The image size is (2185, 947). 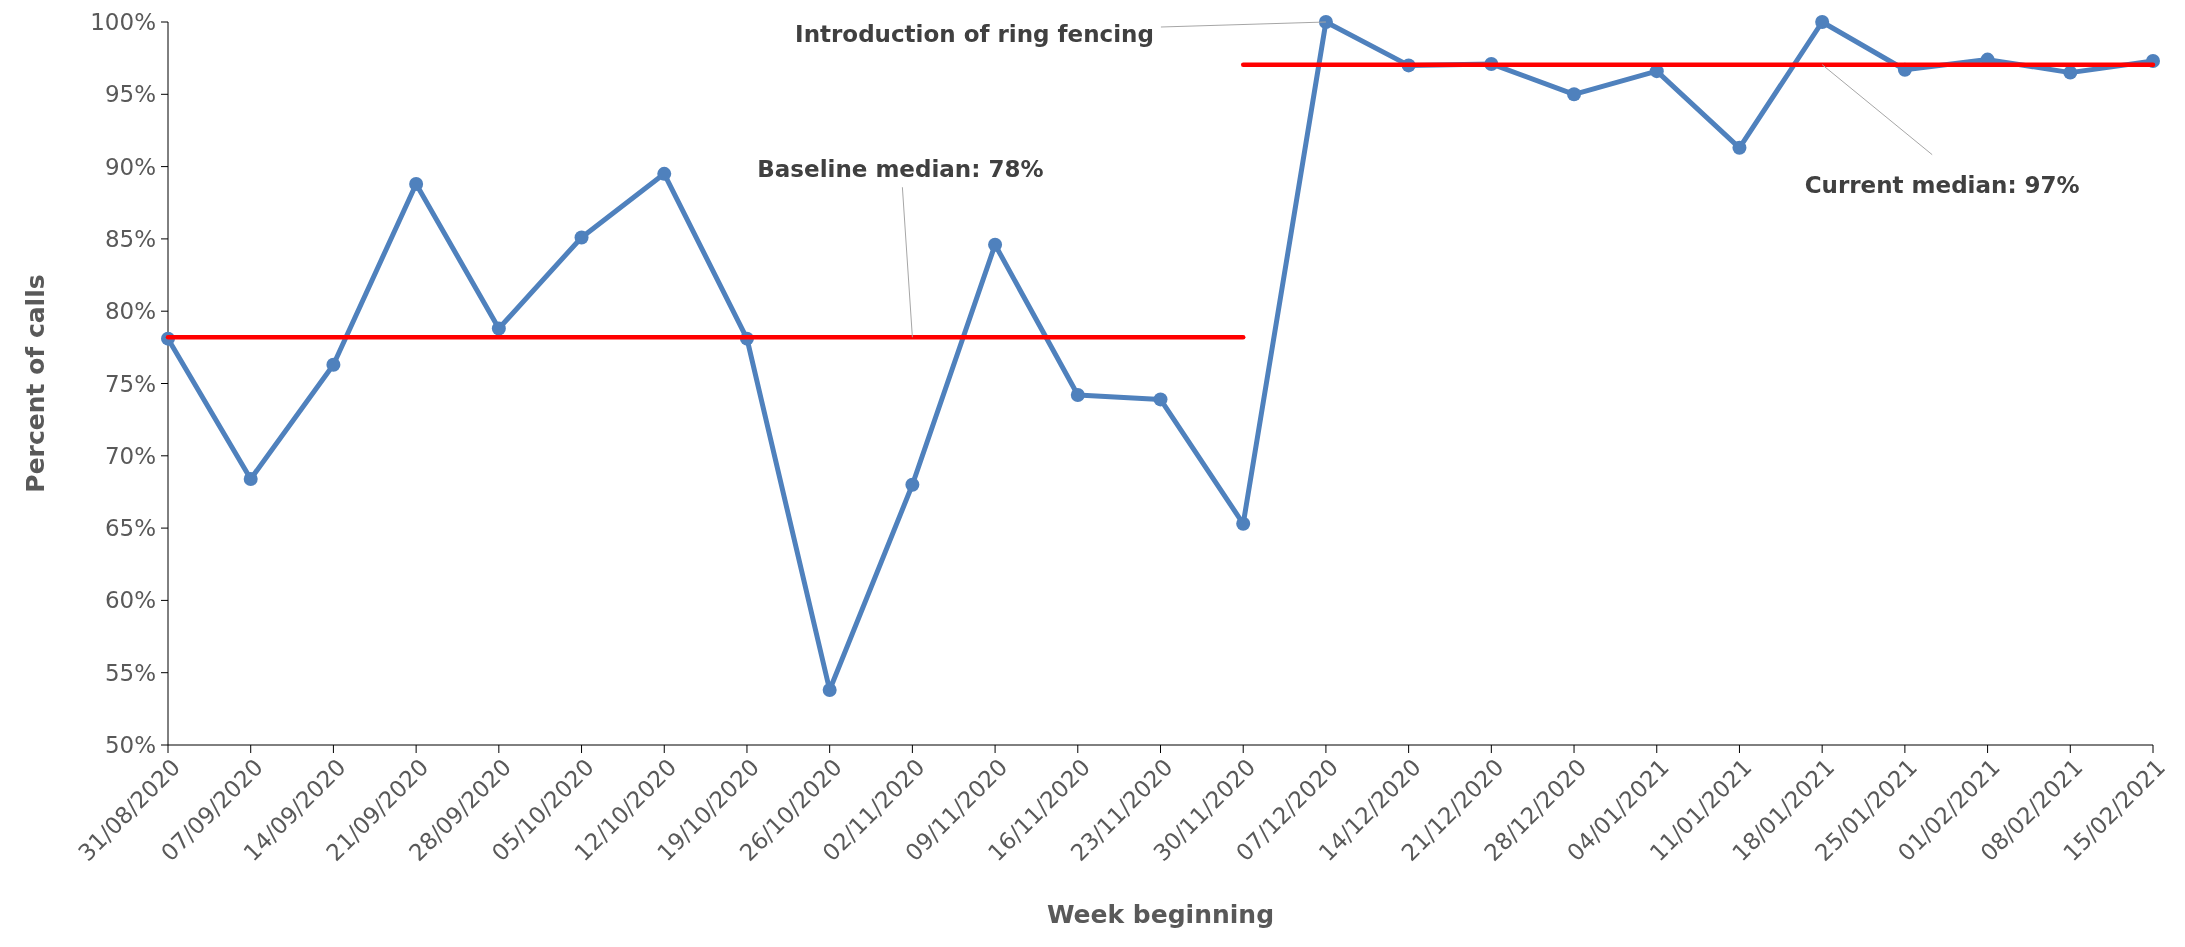 What do you see at coordinates (974, 34) in the screenshot?
I see `annotation: Introduction of ring fencing` at bounding box center [974, 34].